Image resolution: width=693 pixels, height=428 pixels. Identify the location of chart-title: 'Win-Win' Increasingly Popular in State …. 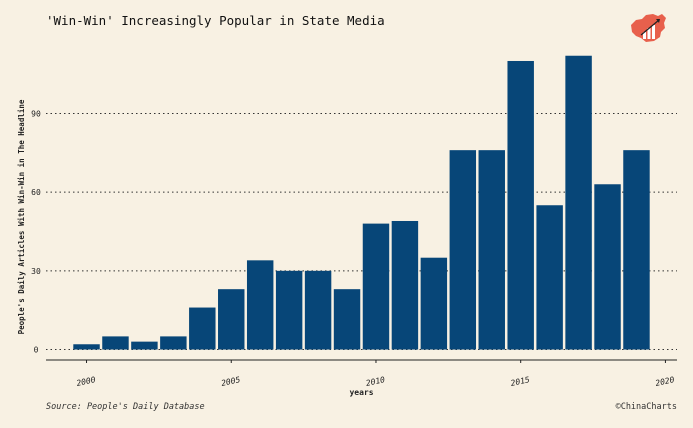
(215, 20).